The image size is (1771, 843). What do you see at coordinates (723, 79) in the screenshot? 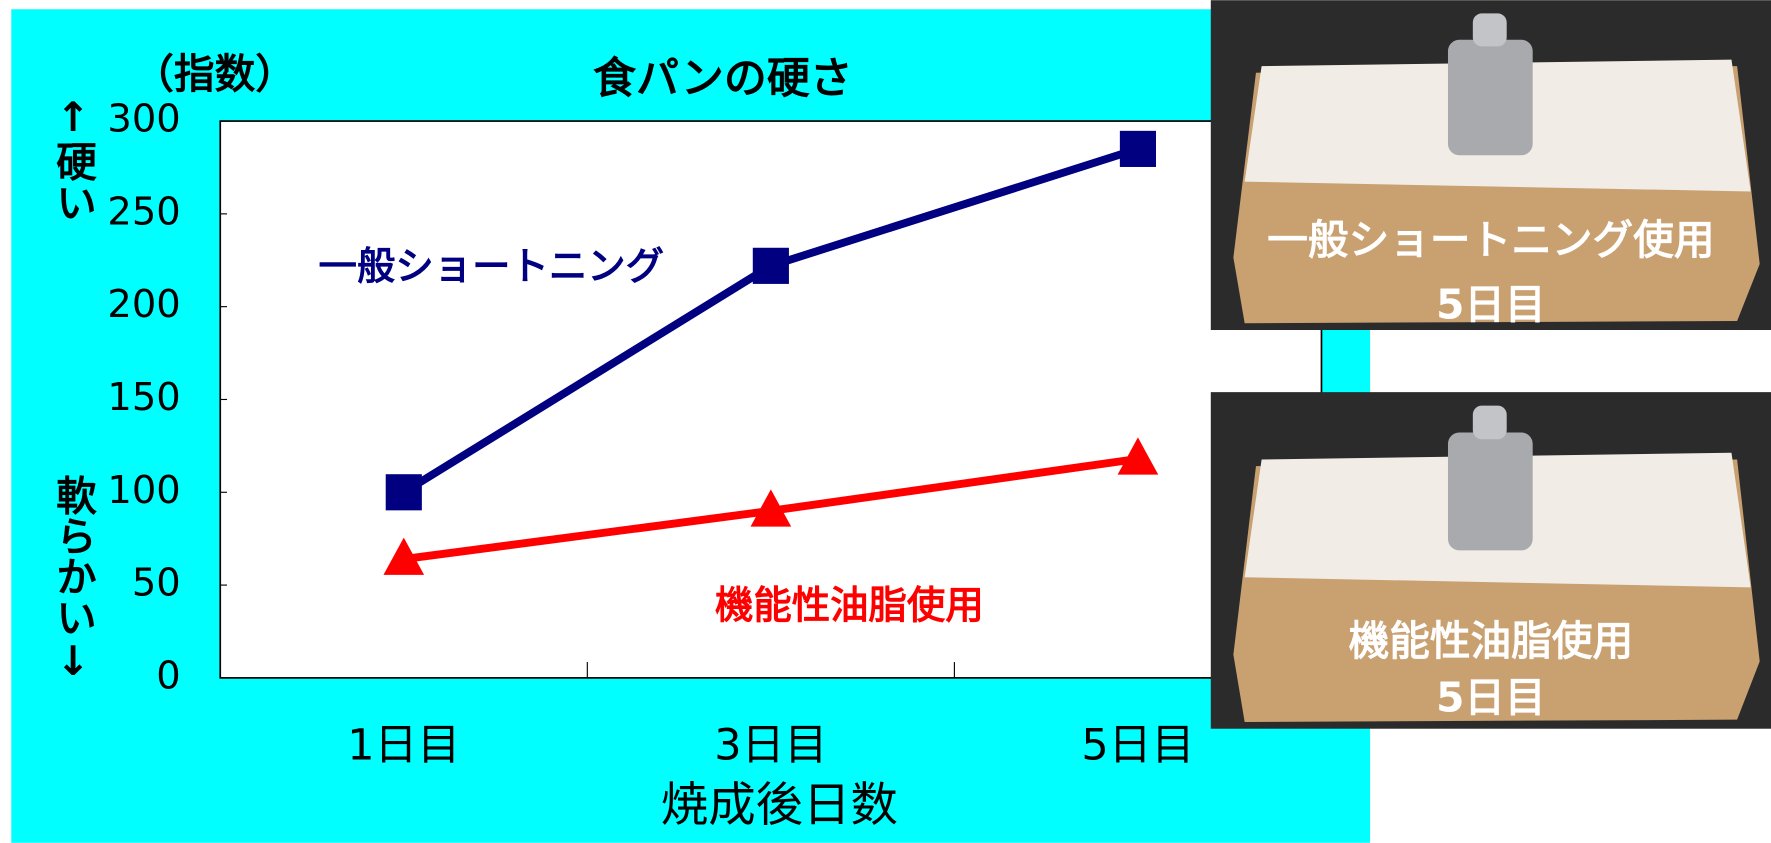
I see `chart-title: 食パンの硬さ` at bounding box center [723, 79].